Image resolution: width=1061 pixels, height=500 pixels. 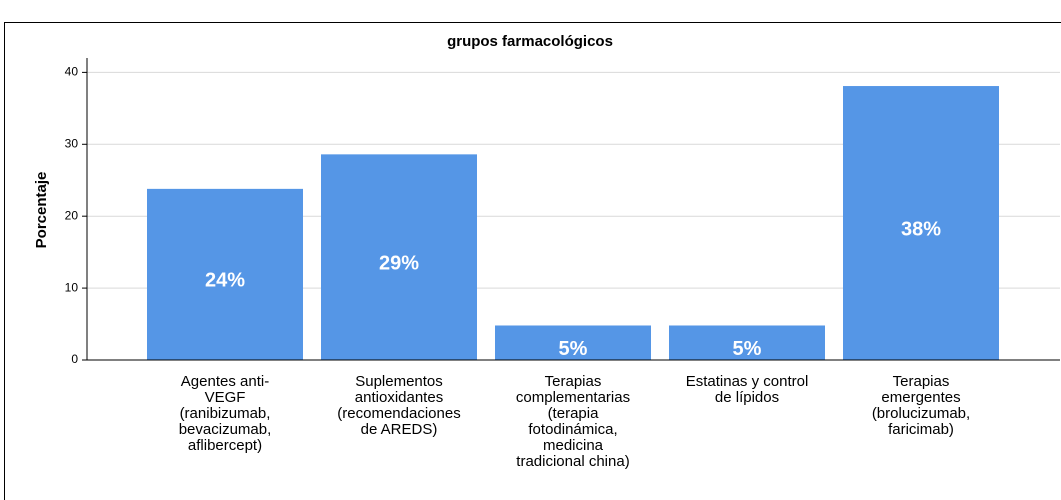 I want to click on y-tick-label: 20, so click(x=72, y=215).